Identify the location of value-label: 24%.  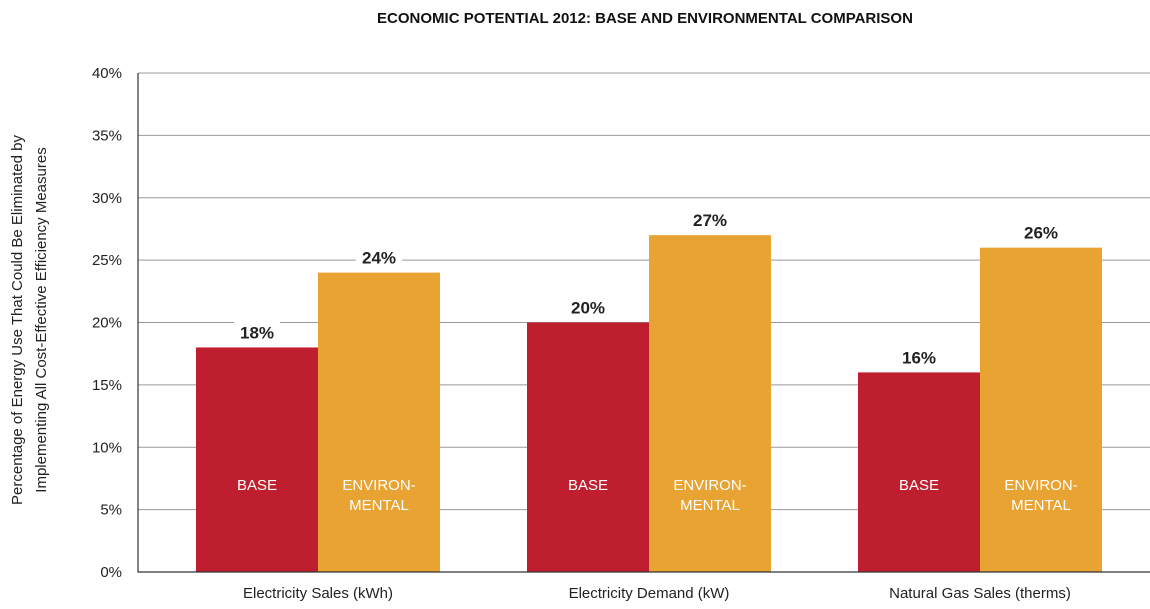
(379, 258).